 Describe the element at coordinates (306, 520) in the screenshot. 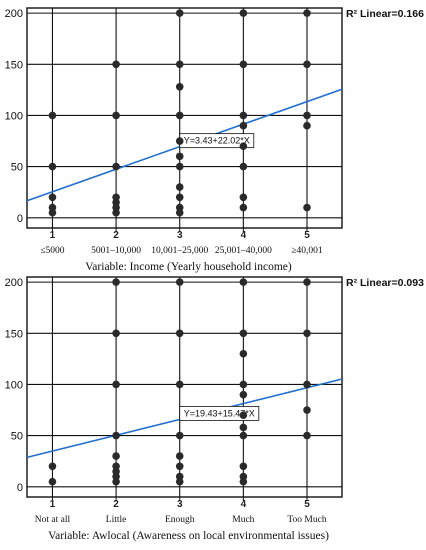

I see `x-category-label: Too Much` at that location.